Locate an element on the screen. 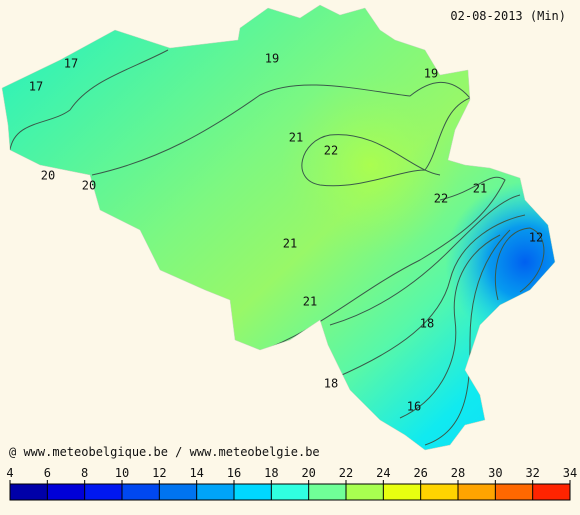  contour-label: 12 is located at coordinates (536, 238).